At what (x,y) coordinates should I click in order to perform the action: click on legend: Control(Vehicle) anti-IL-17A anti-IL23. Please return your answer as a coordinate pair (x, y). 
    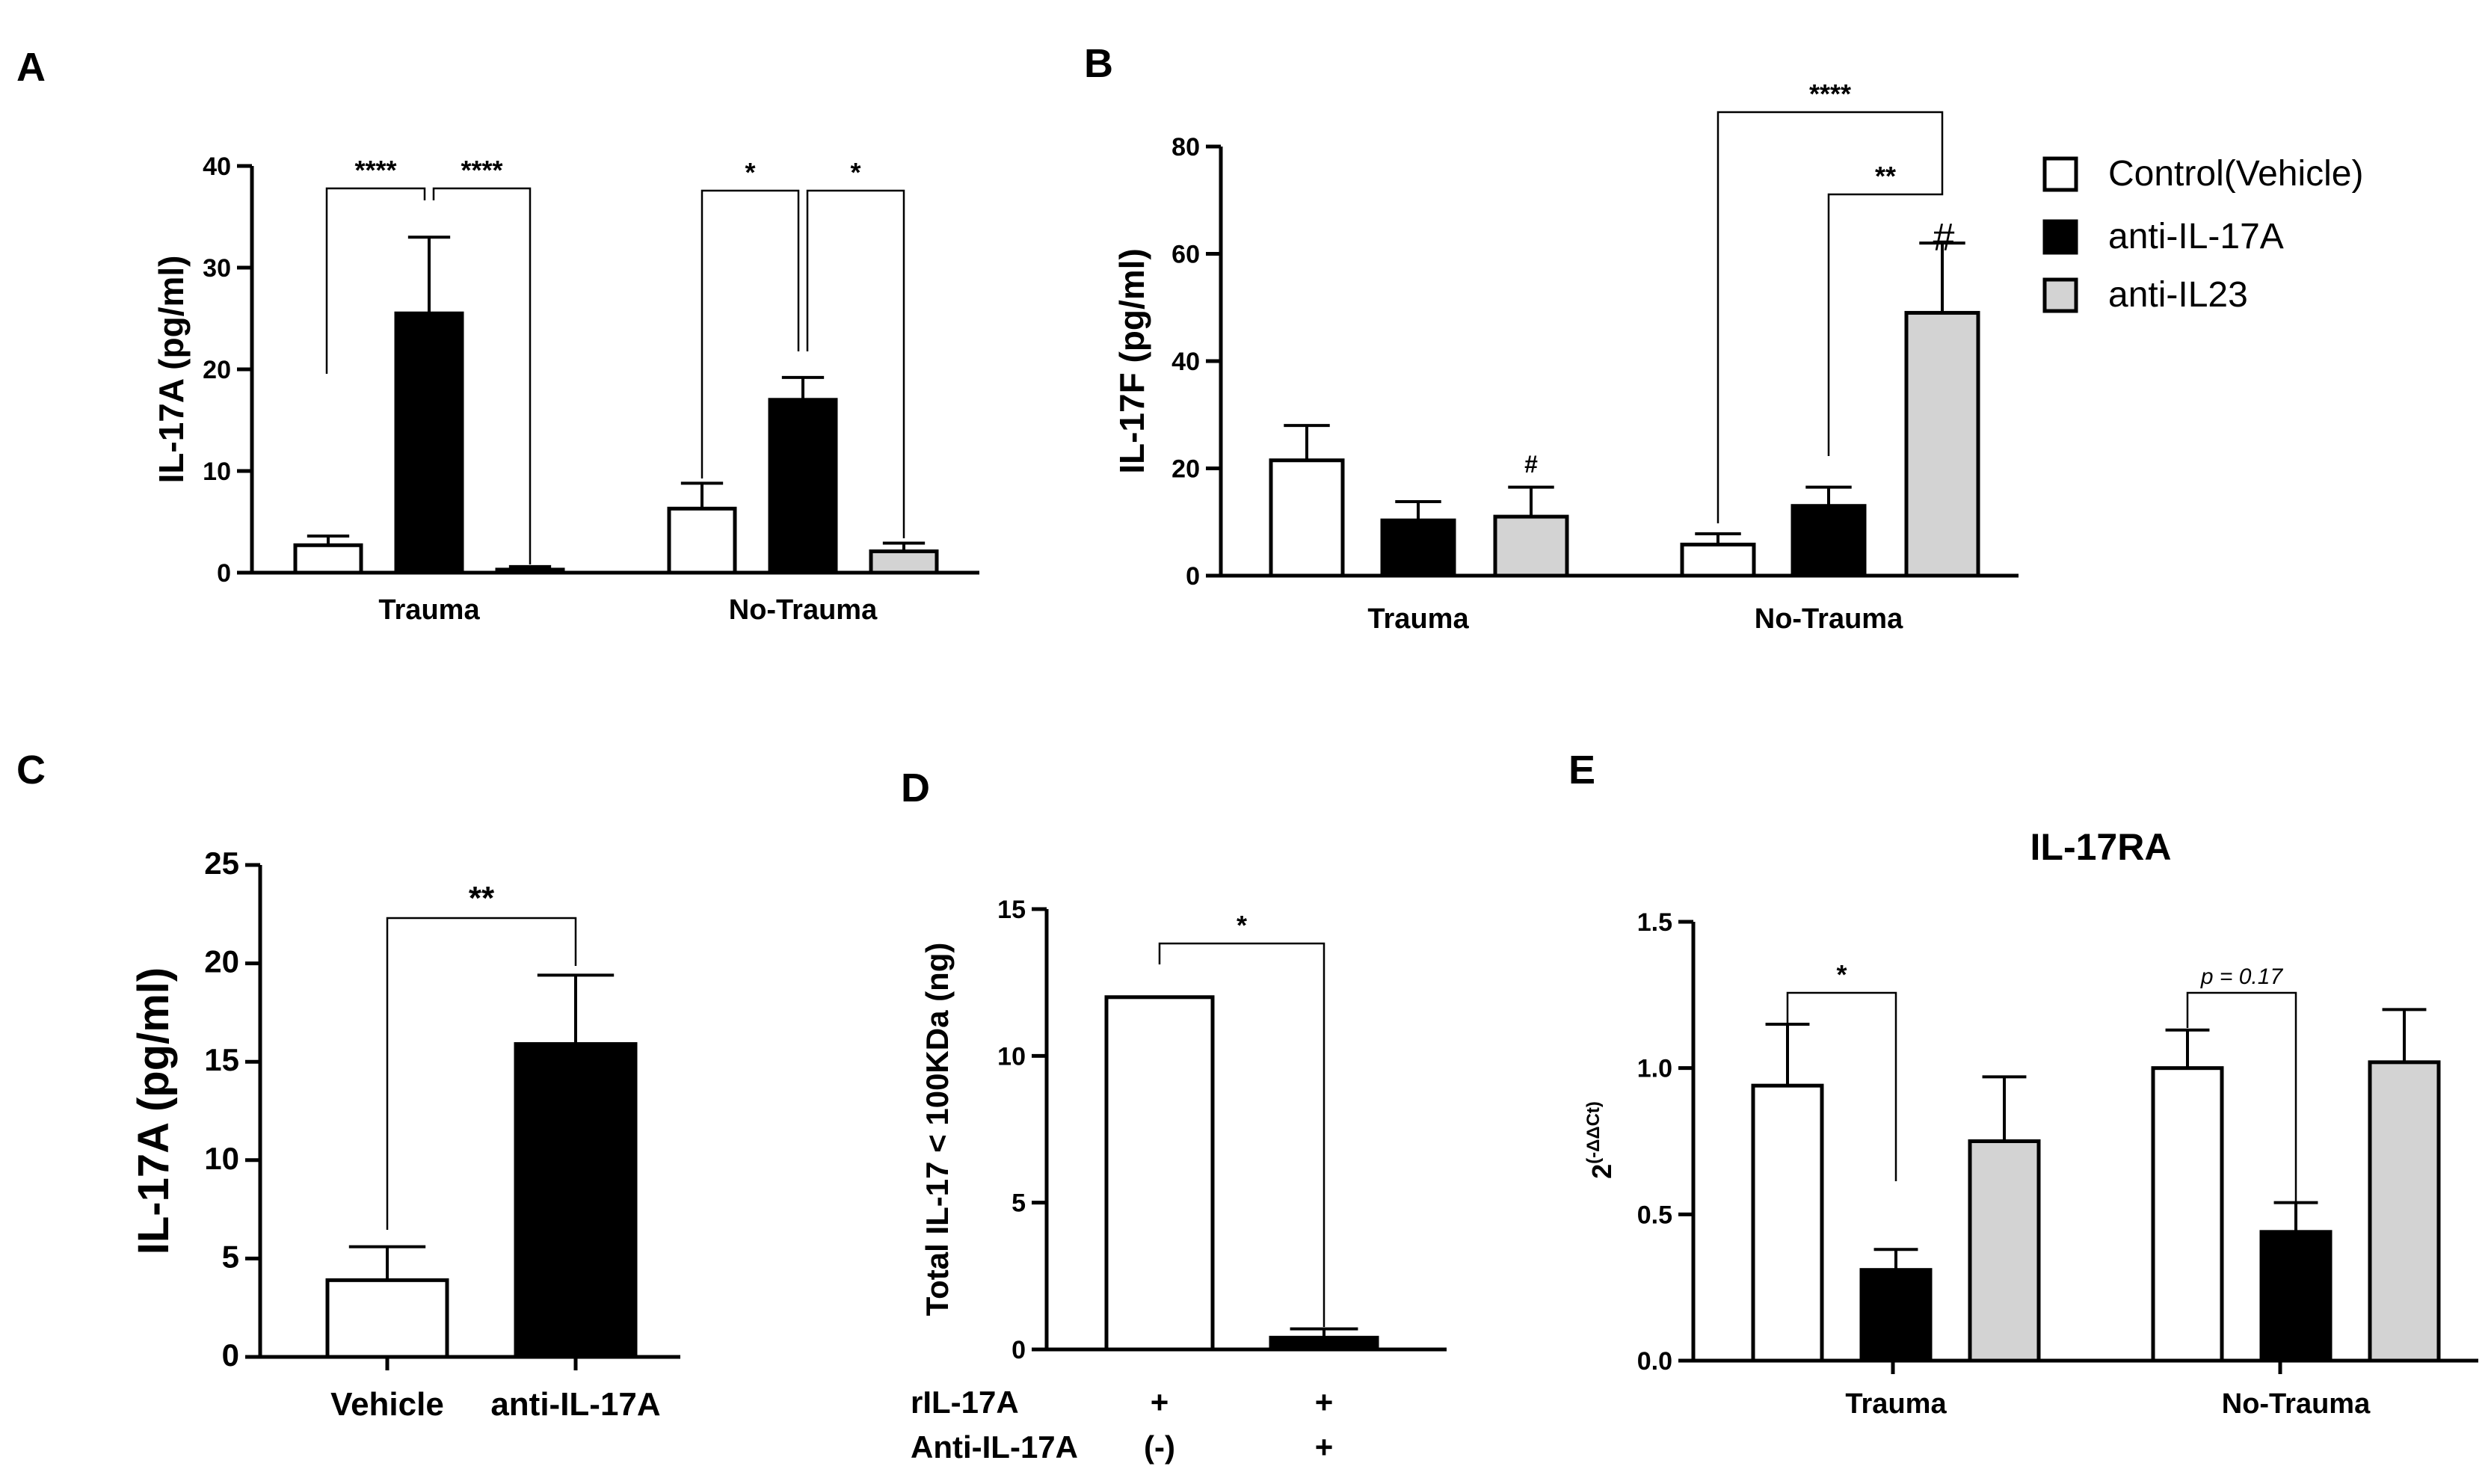
    Looking at the image, I should click on (2202, 234).